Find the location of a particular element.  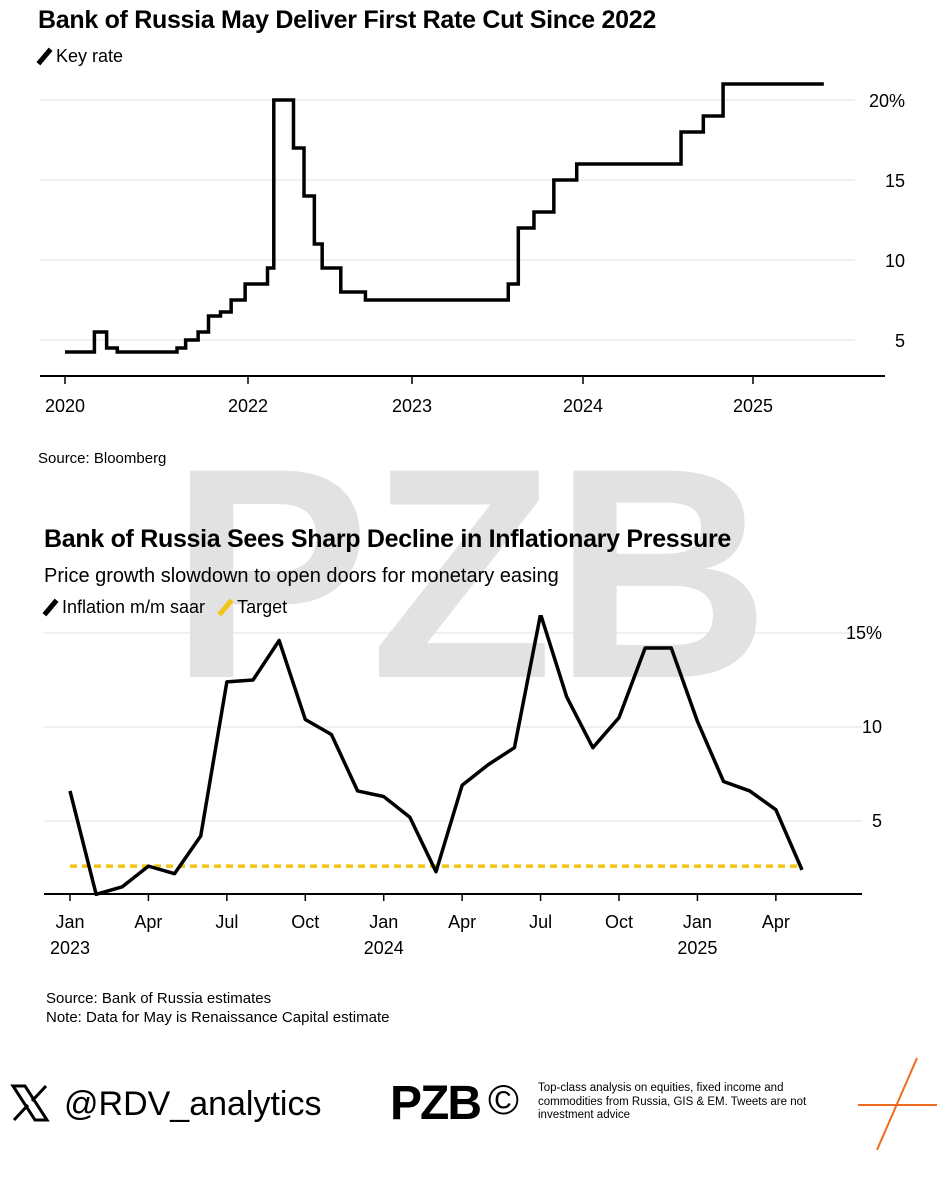

chart1-y-tick-label: 20% is located at coordinates (887, 101).